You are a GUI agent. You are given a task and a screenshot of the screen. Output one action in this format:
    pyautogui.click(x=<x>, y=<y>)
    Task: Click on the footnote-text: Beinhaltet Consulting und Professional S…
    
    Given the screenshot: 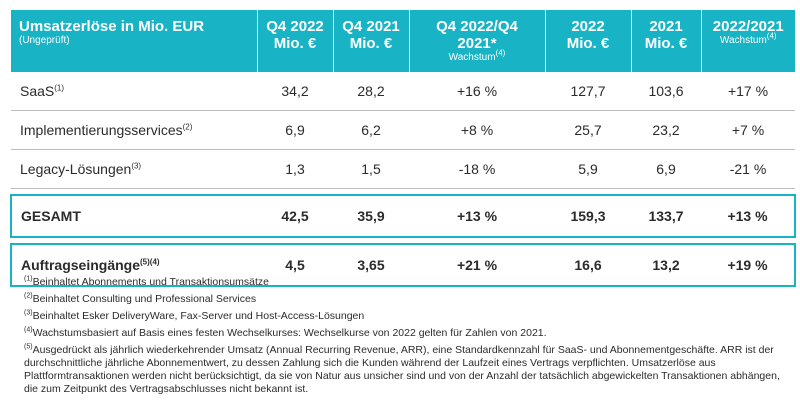 What is the action you would take?
    pyautogui.click(x=144, y=299)
    